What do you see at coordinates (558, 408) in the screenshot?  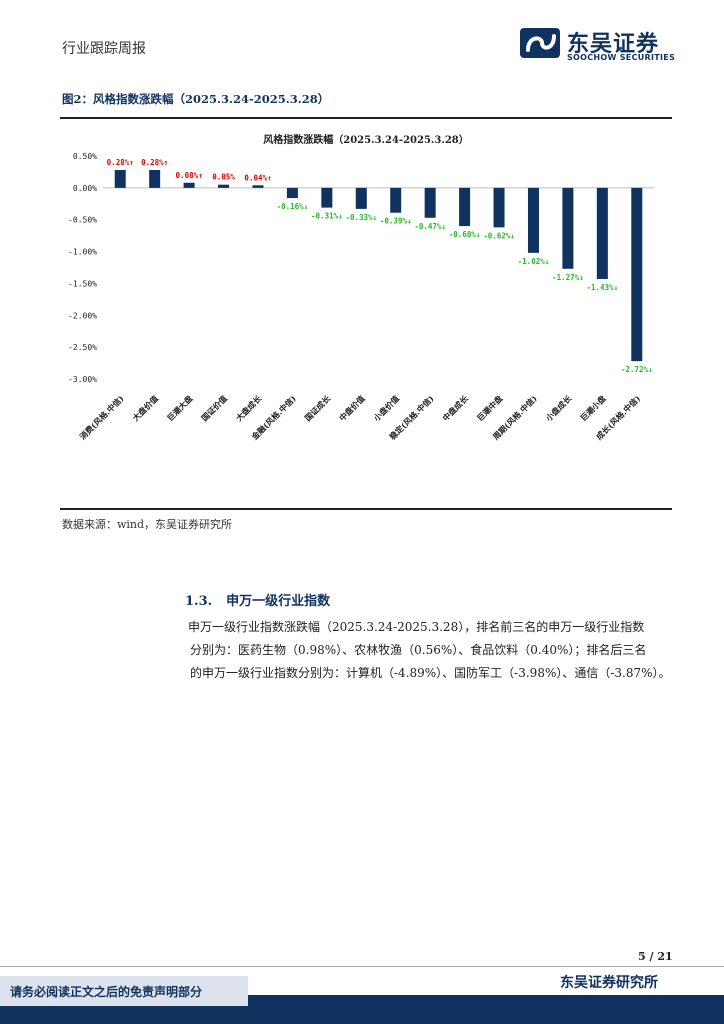 I see `x-category-label: 小盘成长` at bounding box center [558, 408].